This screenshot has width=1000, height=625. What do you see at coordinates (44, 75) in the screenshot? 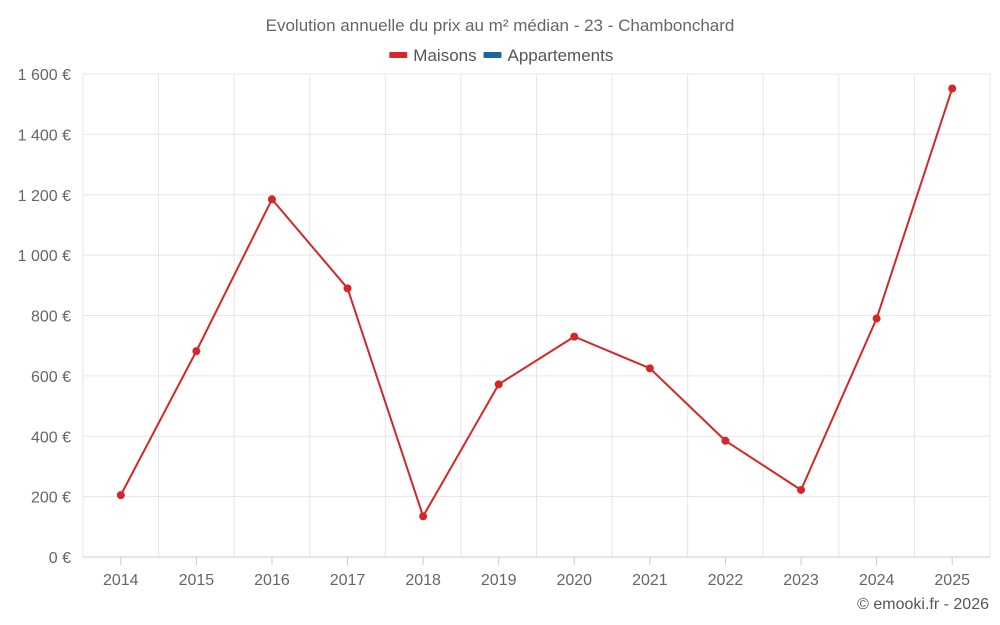
I see `y-tick-label: 1 600 €` at bounding box center [44, 75].